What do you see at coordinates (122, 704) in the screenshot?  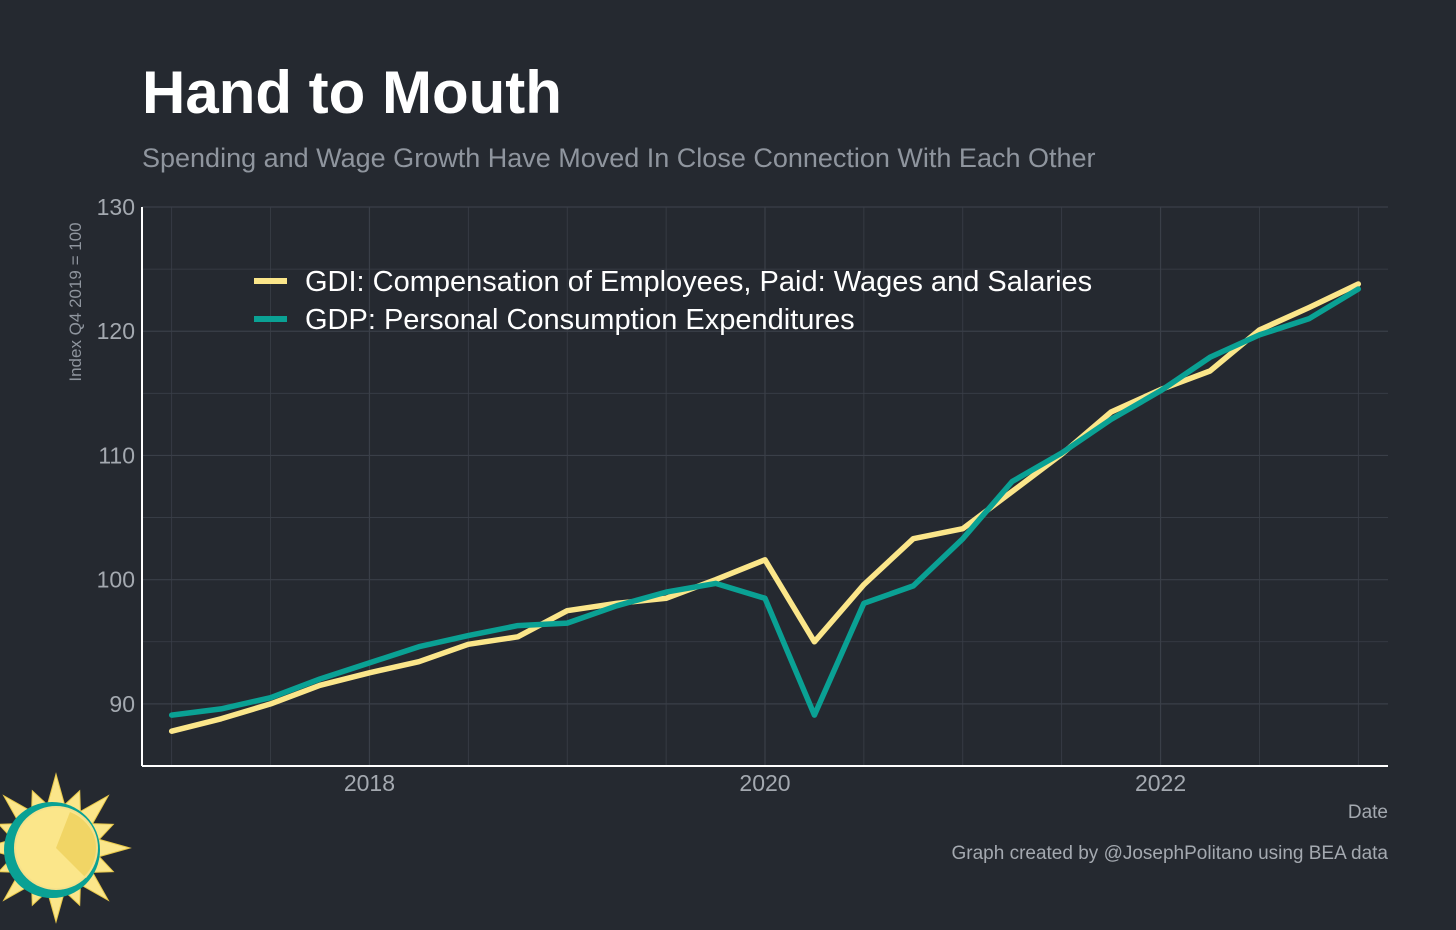 I see `y-tick-label: 90` at bounding box center [122, 704].